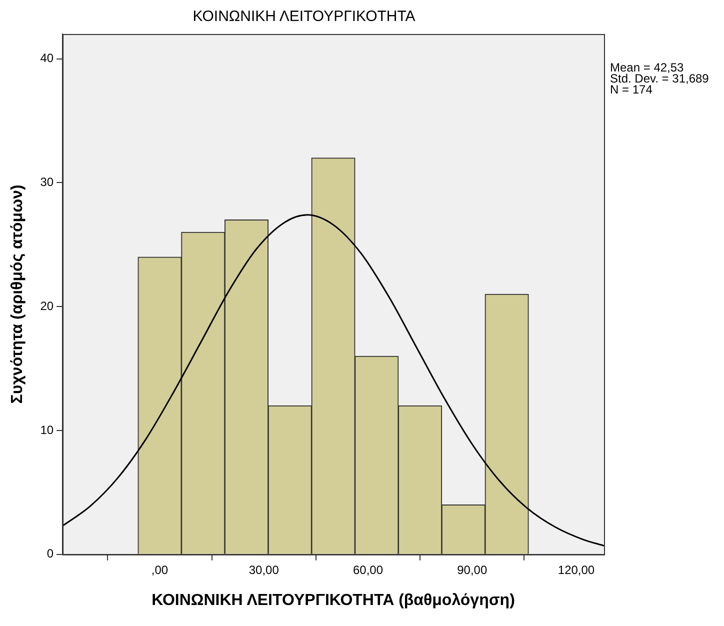  What do you see at coordinates (17, 294) in the screenshot?
I see `y-axis-title: Συχνότητα (αριθμός ατόμων)` at bounding box center [17, 294].